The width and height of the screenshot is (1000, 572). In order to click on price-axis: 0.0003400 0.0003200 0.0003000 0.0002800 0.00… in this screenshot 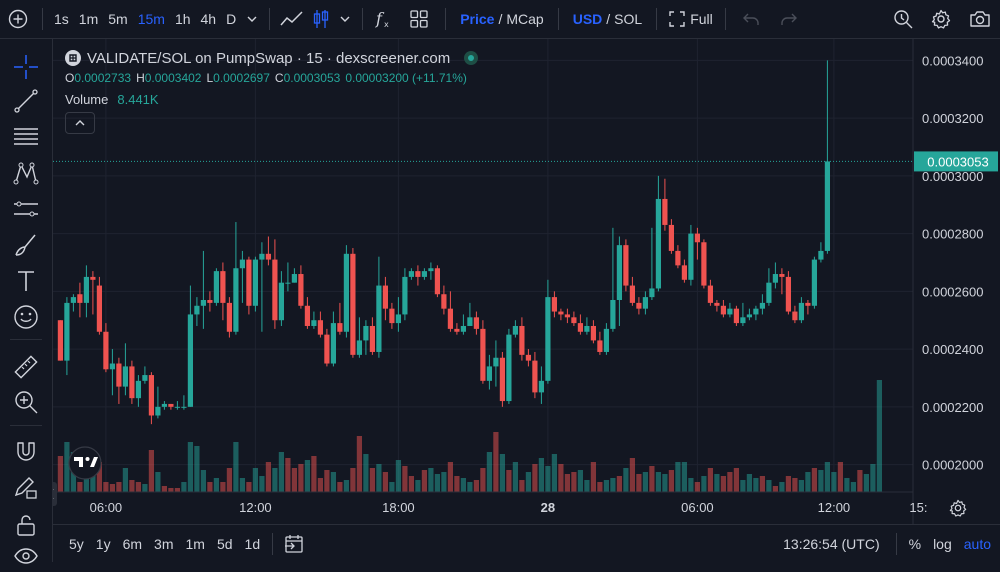, I will do `click(952, 262)`.